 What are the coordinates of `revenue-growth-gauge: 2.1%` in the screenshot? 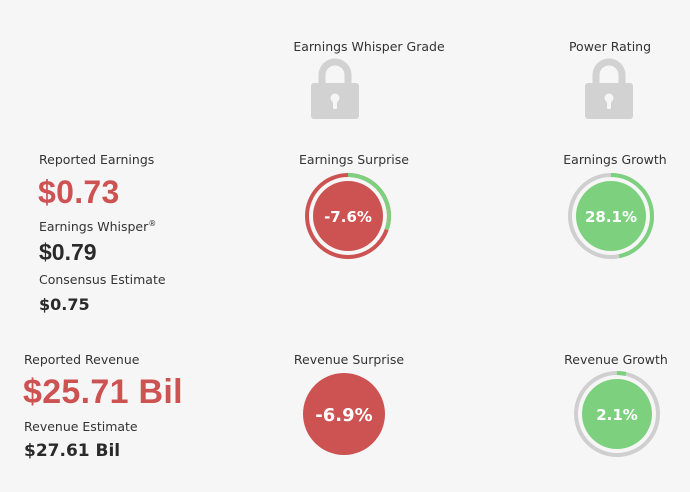 It's located at (617, 414).